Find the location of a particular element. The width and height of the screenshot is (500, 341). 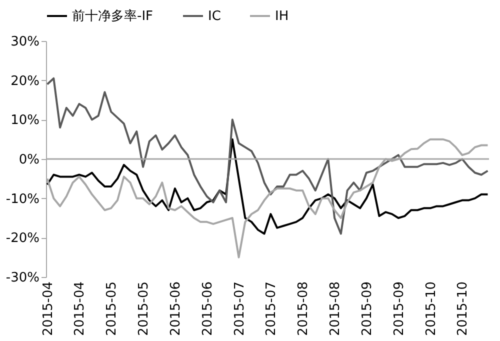

legend-label: IC is located at coordinates (214, 16).